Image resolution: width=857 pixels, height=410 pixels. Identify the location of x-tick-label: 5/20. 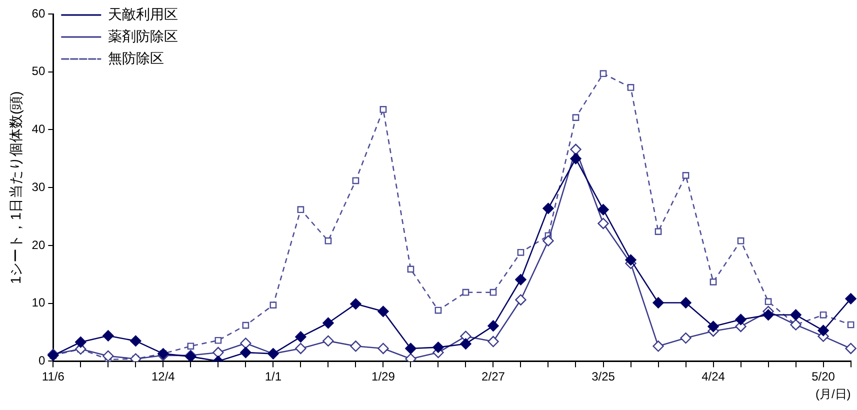
(824, 377).